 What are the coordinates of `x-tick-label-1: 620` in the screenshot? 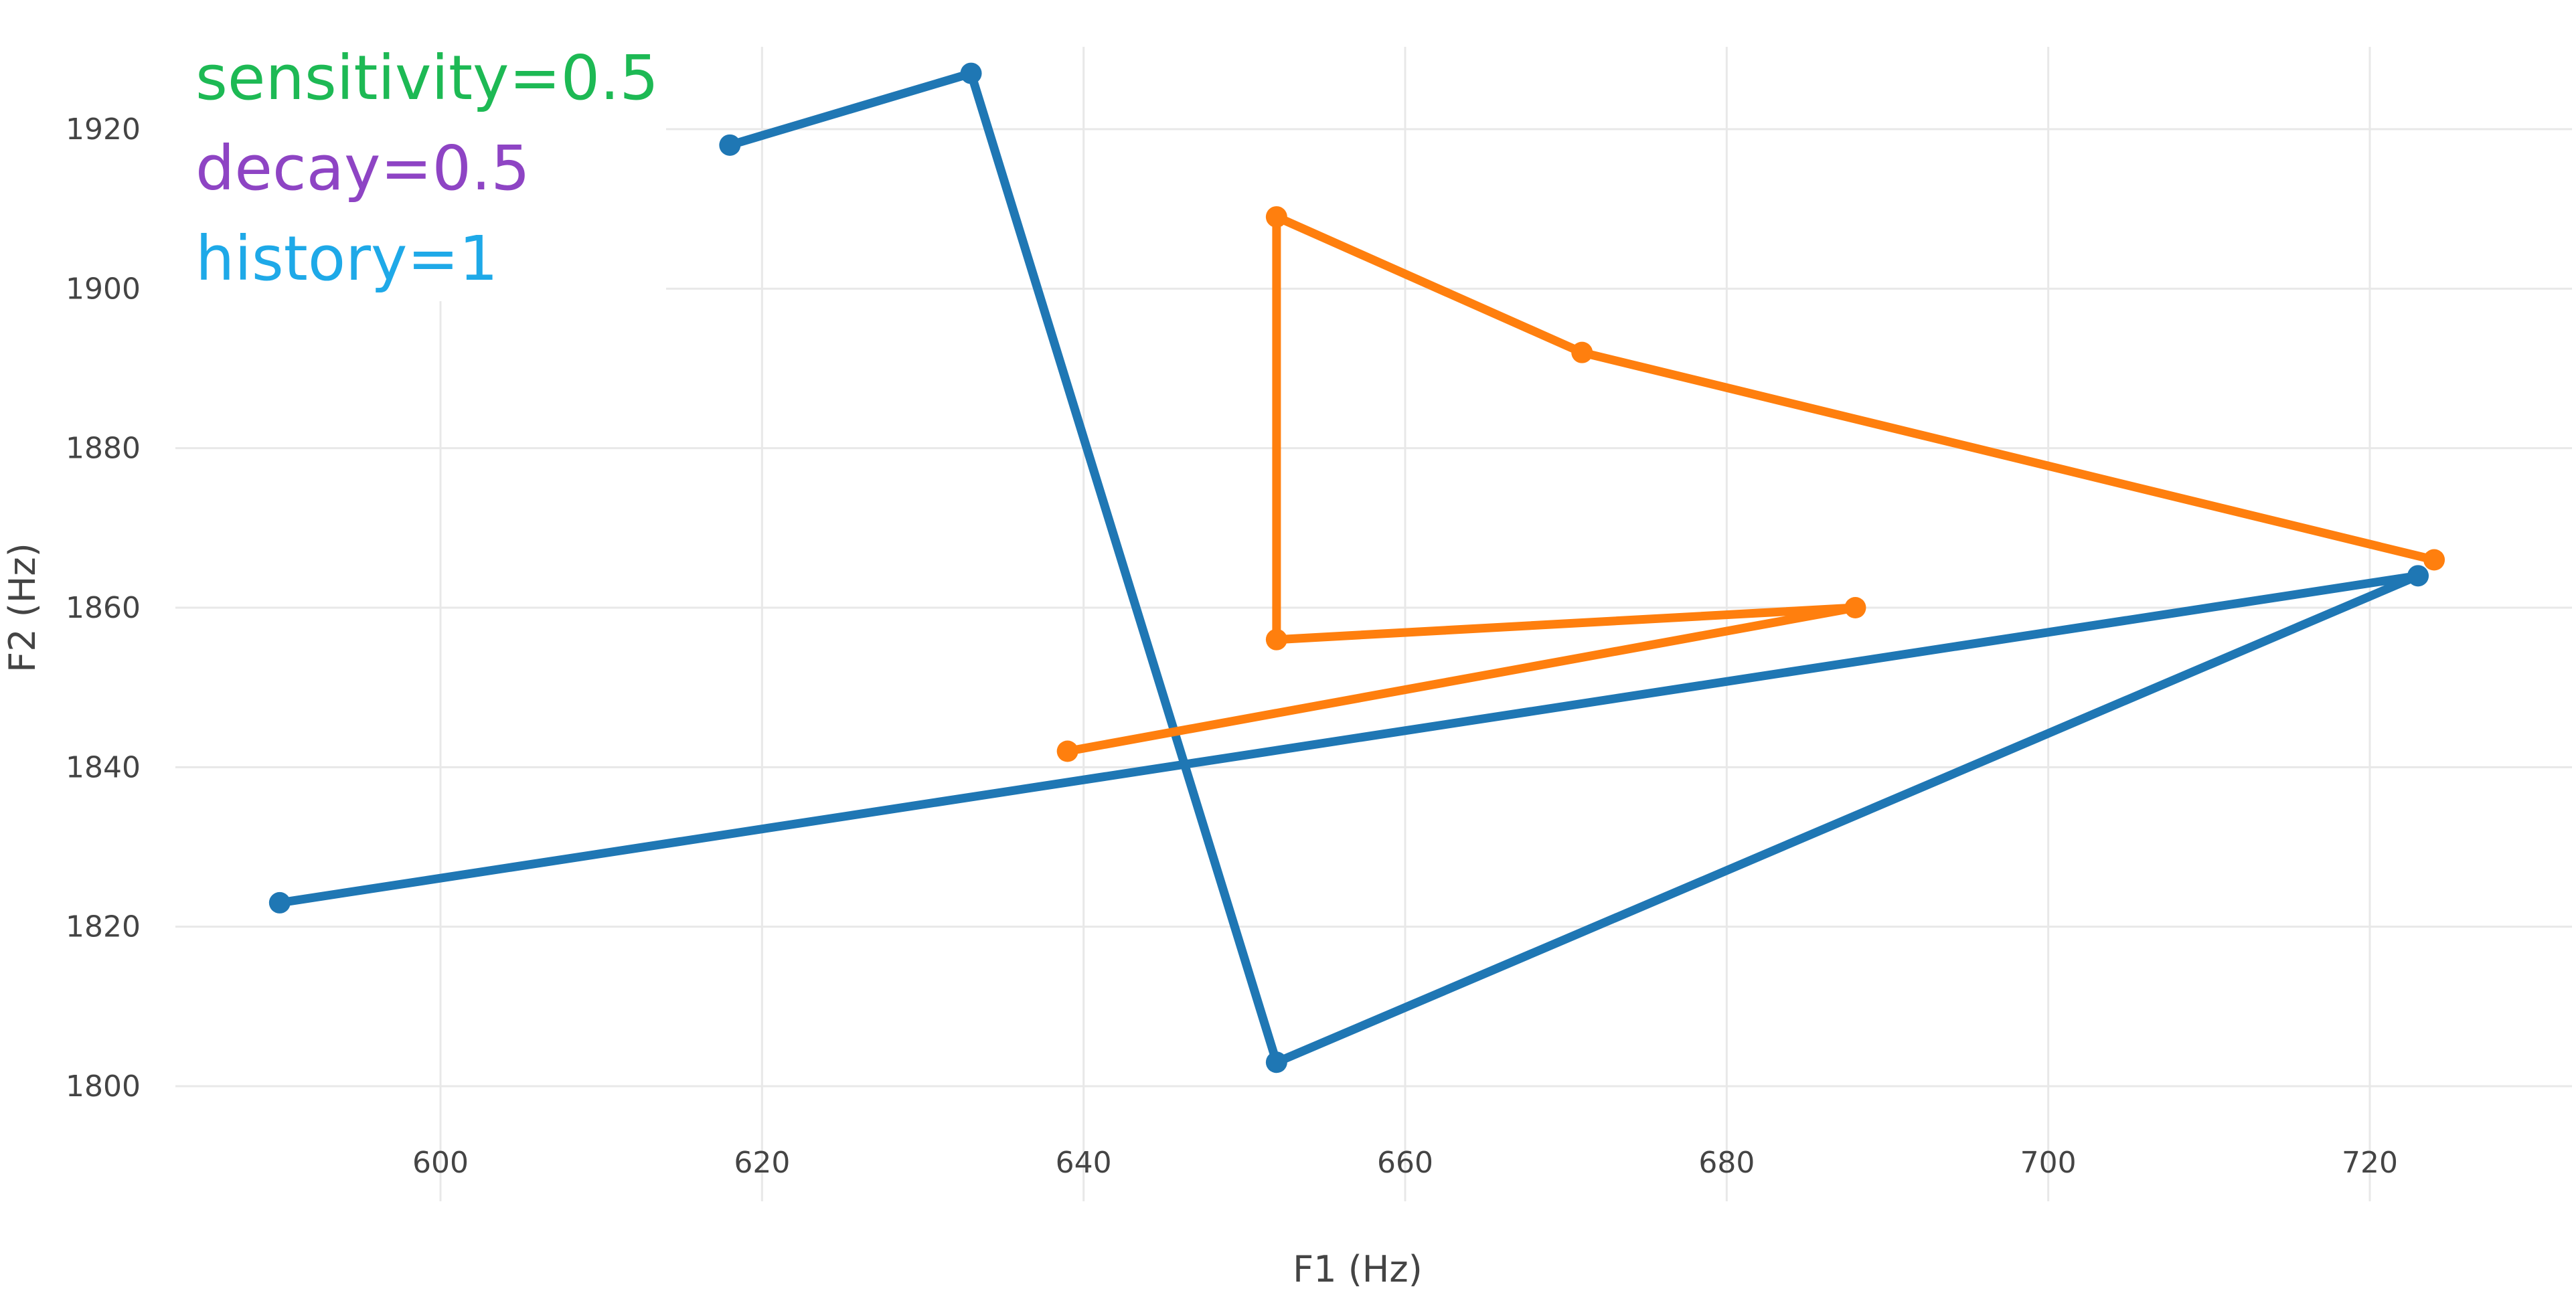 It's located at (762, 1163).